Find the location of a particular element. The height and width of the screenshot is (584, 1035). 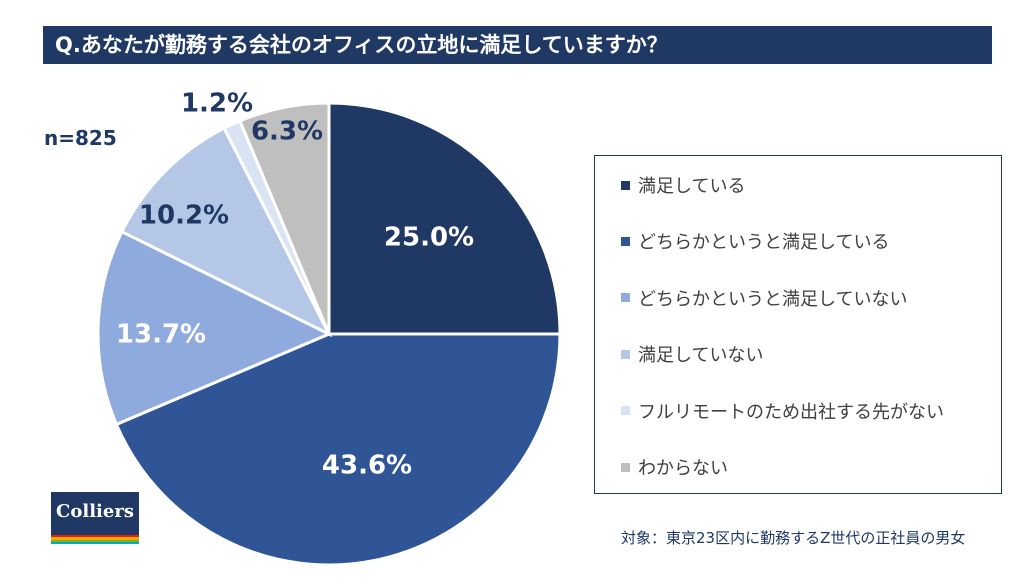

slice-value-label: 6.3% is located at coordinates (287, 132).